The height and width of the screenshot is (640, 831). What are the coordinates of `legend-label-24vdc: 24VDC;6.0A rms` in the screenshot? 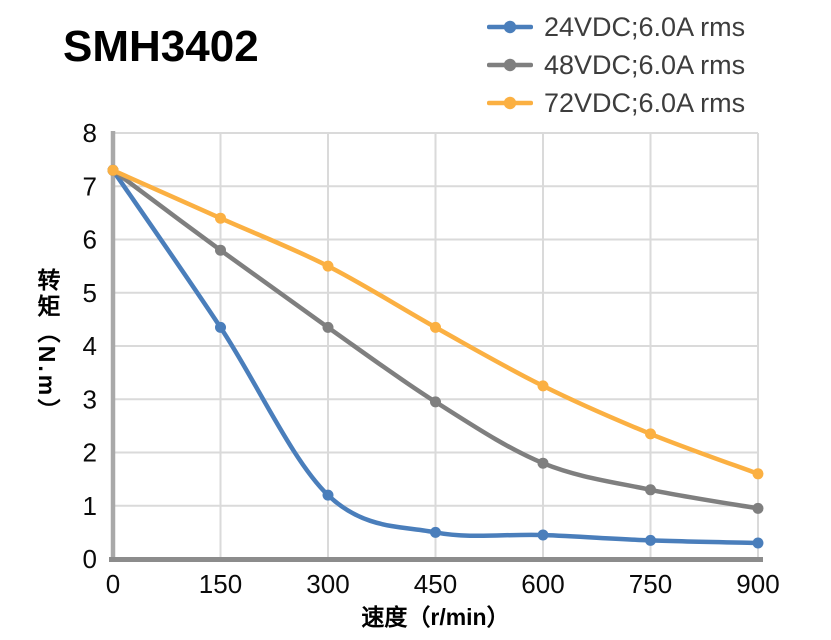 It's located at (645, 26).